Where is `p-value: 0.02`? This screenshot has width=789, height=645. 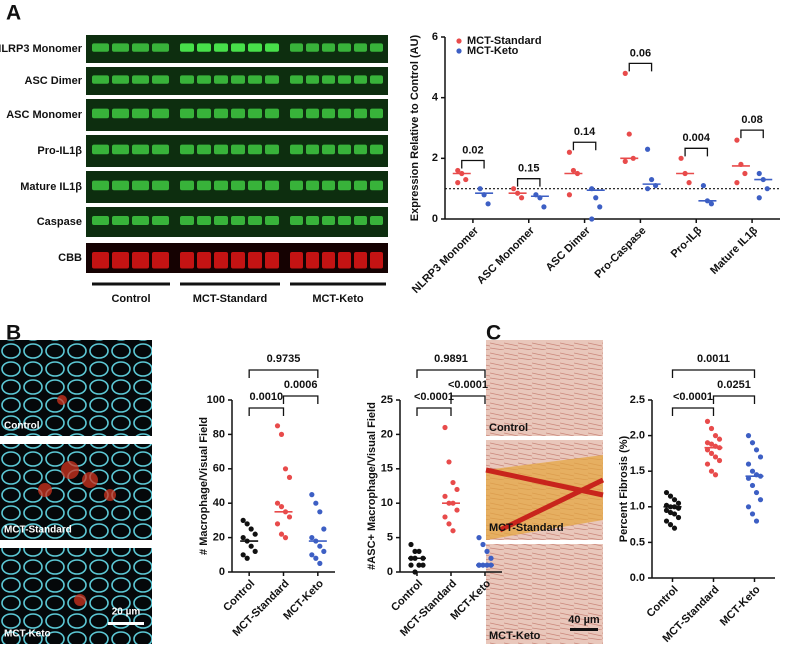
p-value: 0.02 is located at coordinates (472, 150).